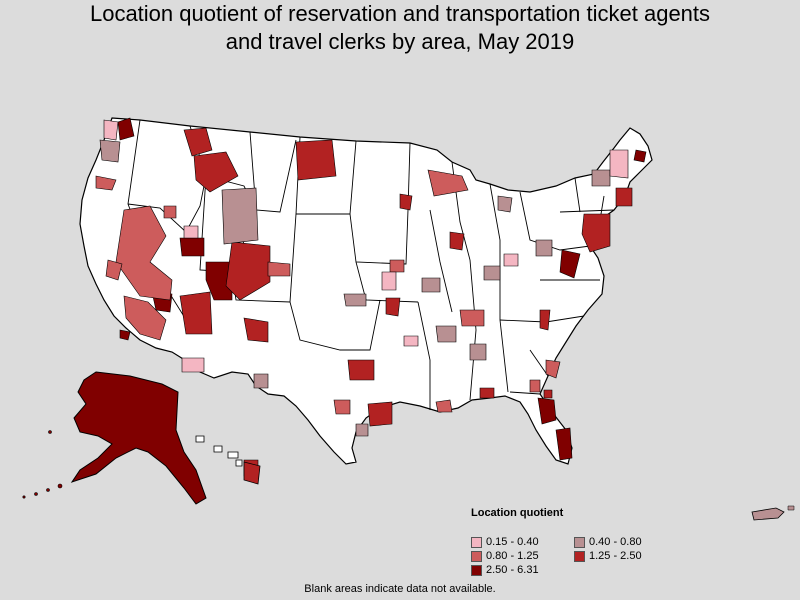  What do you see at coordinates (512, 556) in the screenshot?
I see `legend-label-2: 0.80 - 1.25` at bounding box center [512, 556].